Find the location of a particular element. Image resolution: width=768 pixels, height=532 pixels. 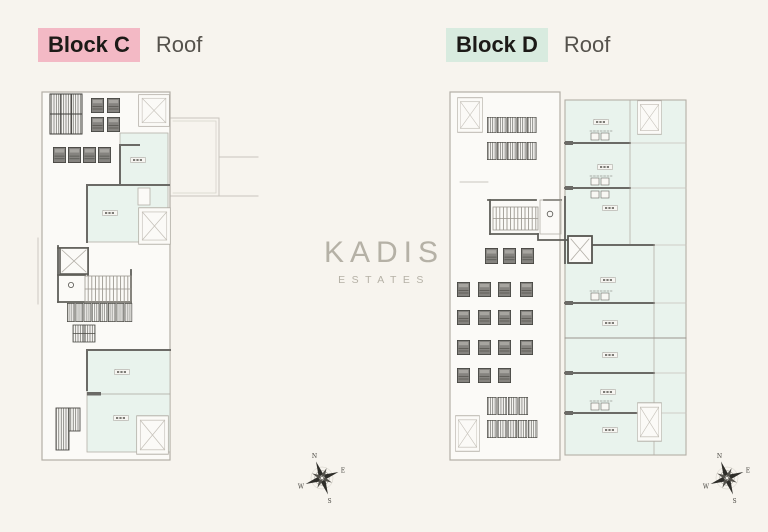

roof-fixtures is located at coordinates (601, 270).